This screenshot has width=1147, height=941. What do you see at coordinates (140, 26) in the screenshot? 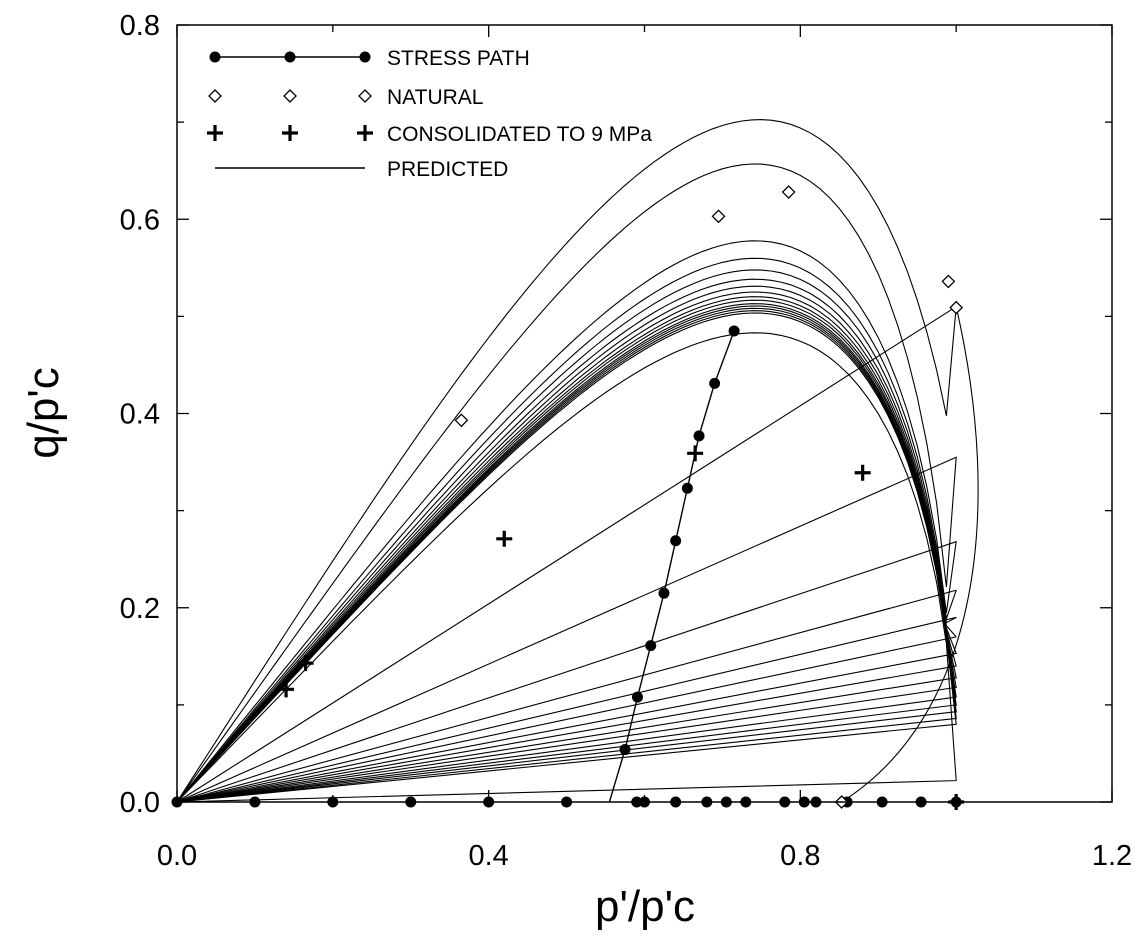
I see `y-tick-label: 0.8` at bounding box center [140, 26].